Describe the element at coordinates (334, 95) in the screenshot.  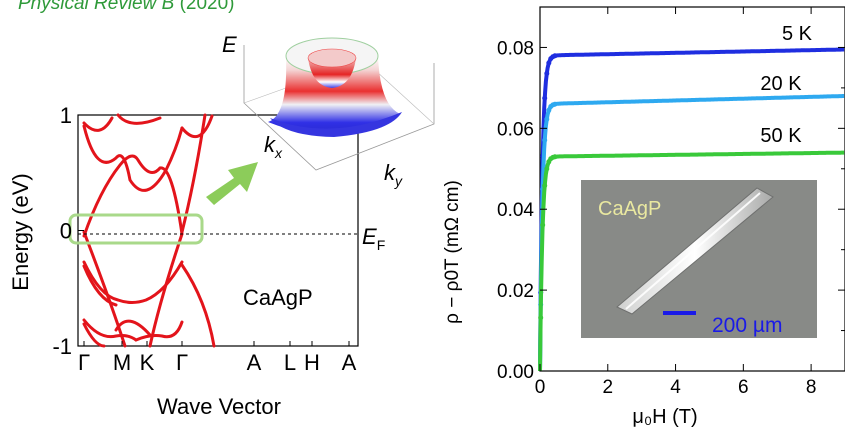
I see `surface-outer-skirt` at that location.